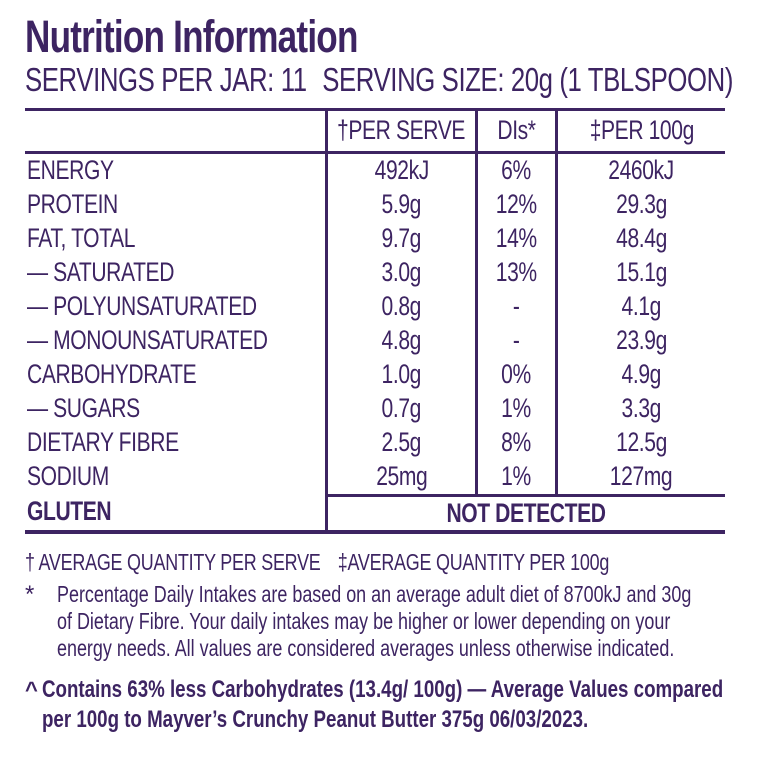 This screenshot has width=780, height=784. I want to click on servings-per-jar: SERVINGS PER JAR: 11, so click(166, 79).